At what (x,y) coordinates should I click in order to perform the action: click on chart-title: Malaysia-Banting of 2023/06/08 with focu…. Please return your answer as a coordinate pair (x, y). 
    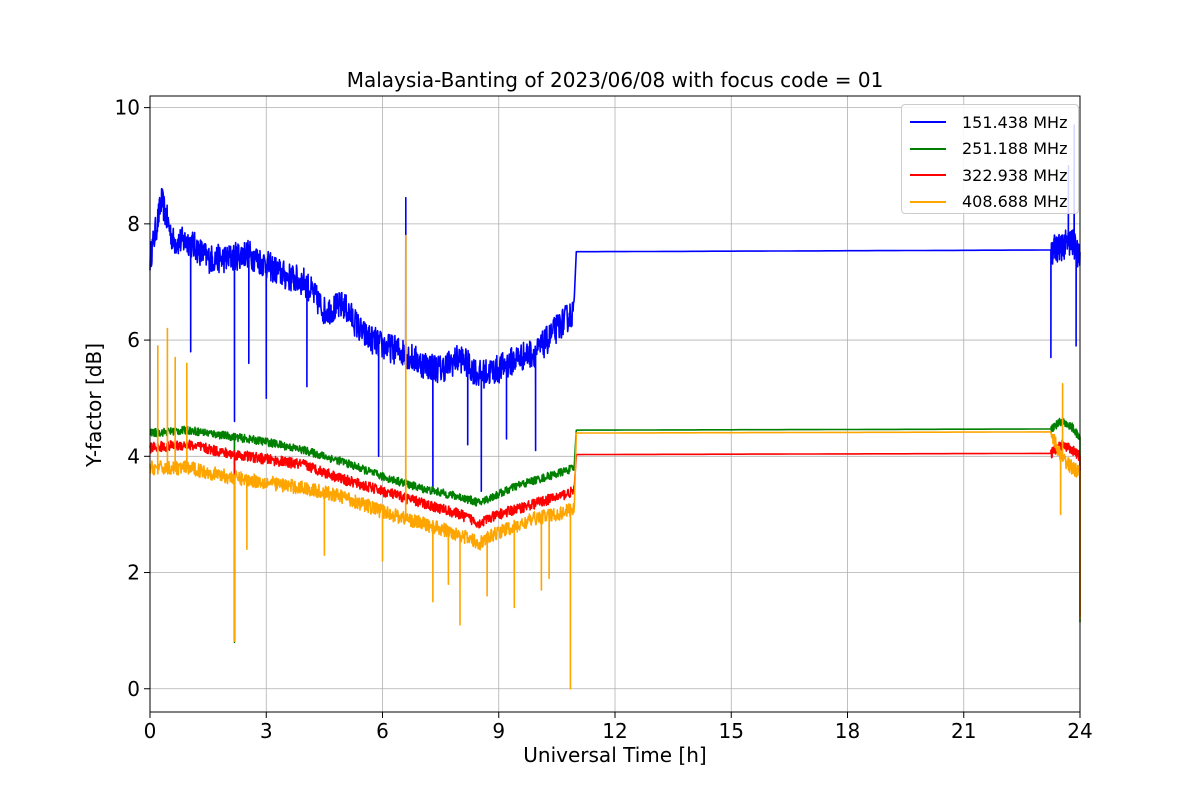
    Looking at the image, I should click on (615, 80).